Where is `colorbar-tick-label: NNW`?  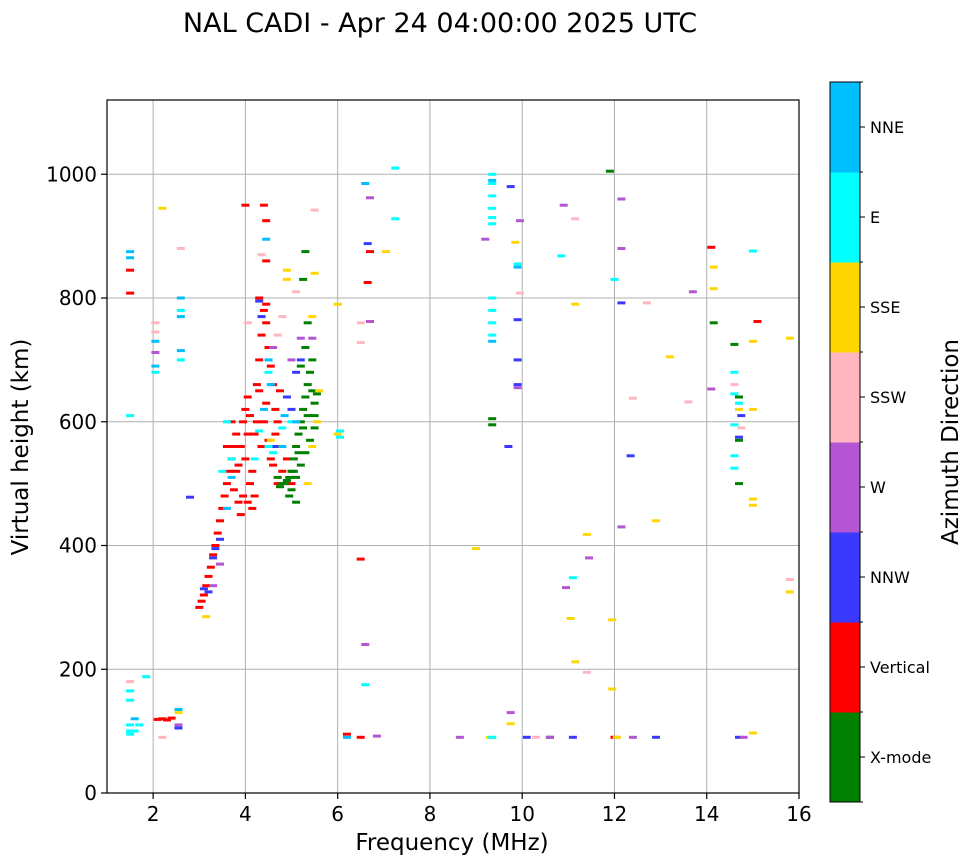 colorbar-tick-label: NNW is located at coordinates (890, 577).